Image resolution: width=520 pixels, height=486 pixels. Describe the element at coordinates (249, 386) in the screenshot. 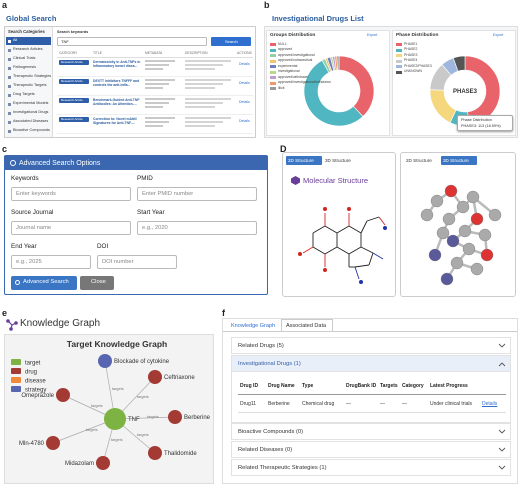

I see `table-header: Drug ID` at that location.